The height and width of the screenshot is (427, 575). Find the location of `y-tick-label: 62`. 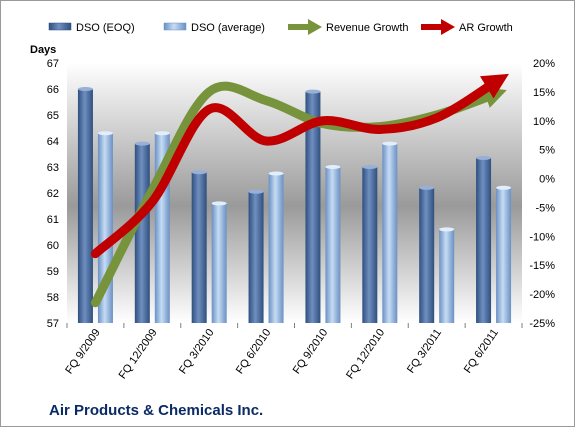

y-tick-label: 62 is located at coordinates (53, 194).